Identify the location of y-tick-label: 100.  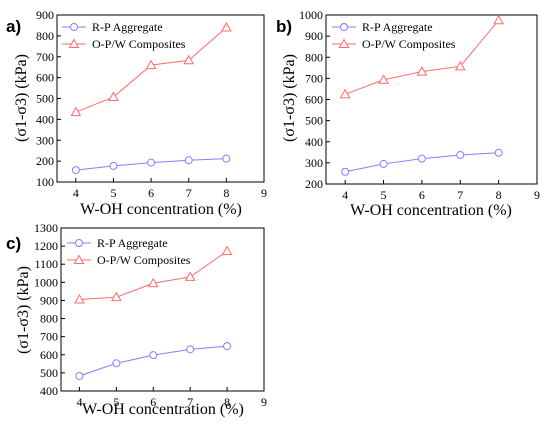
(45, 182).